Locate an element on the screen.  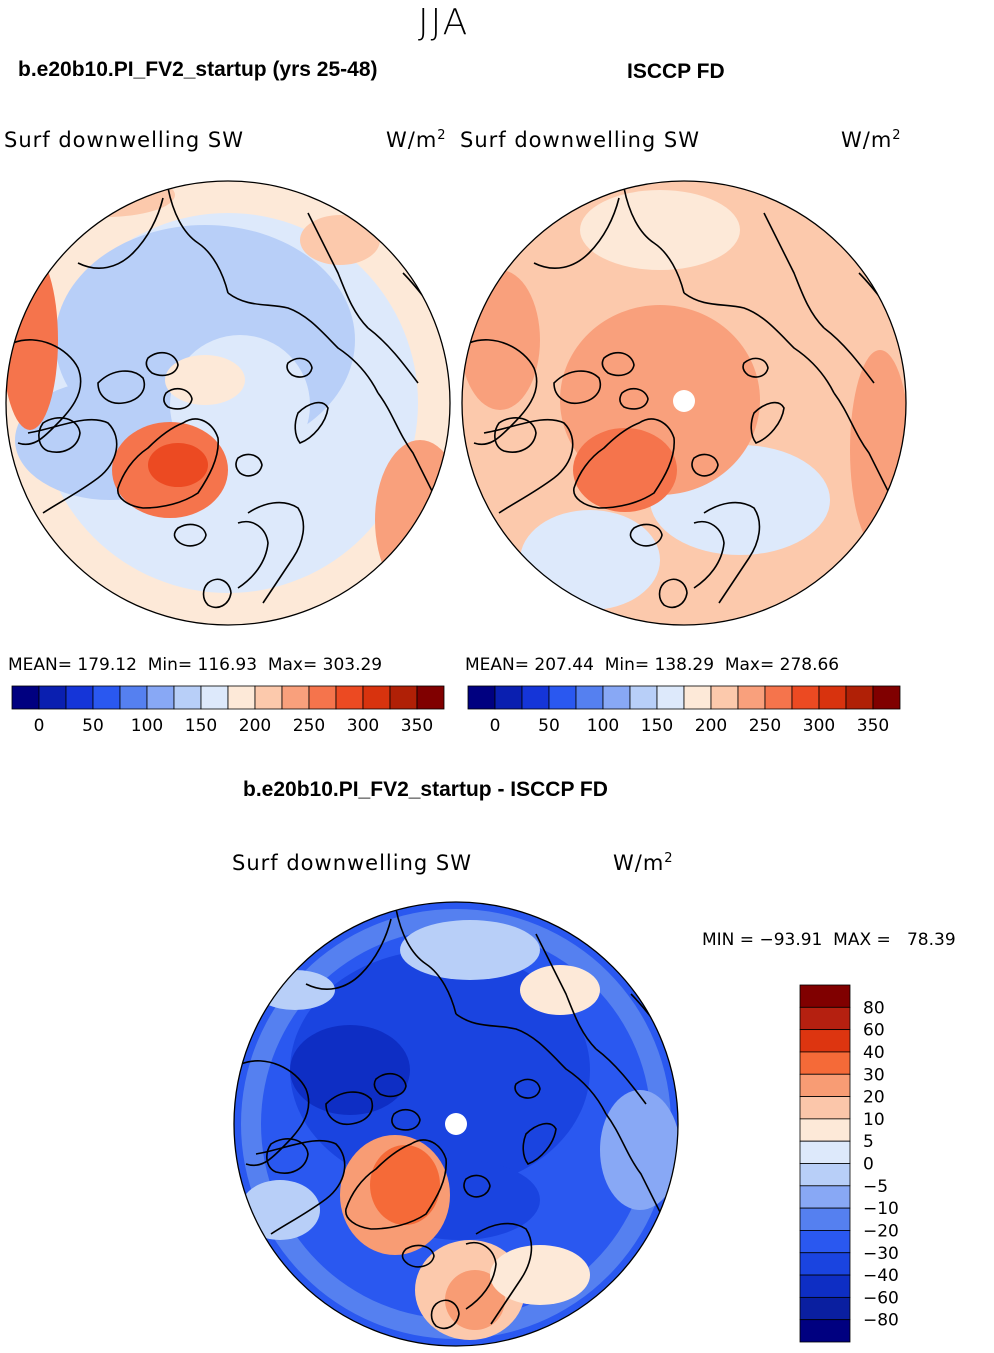
colorbar-tick-label: 30 is located at coordinates (874, 1075).